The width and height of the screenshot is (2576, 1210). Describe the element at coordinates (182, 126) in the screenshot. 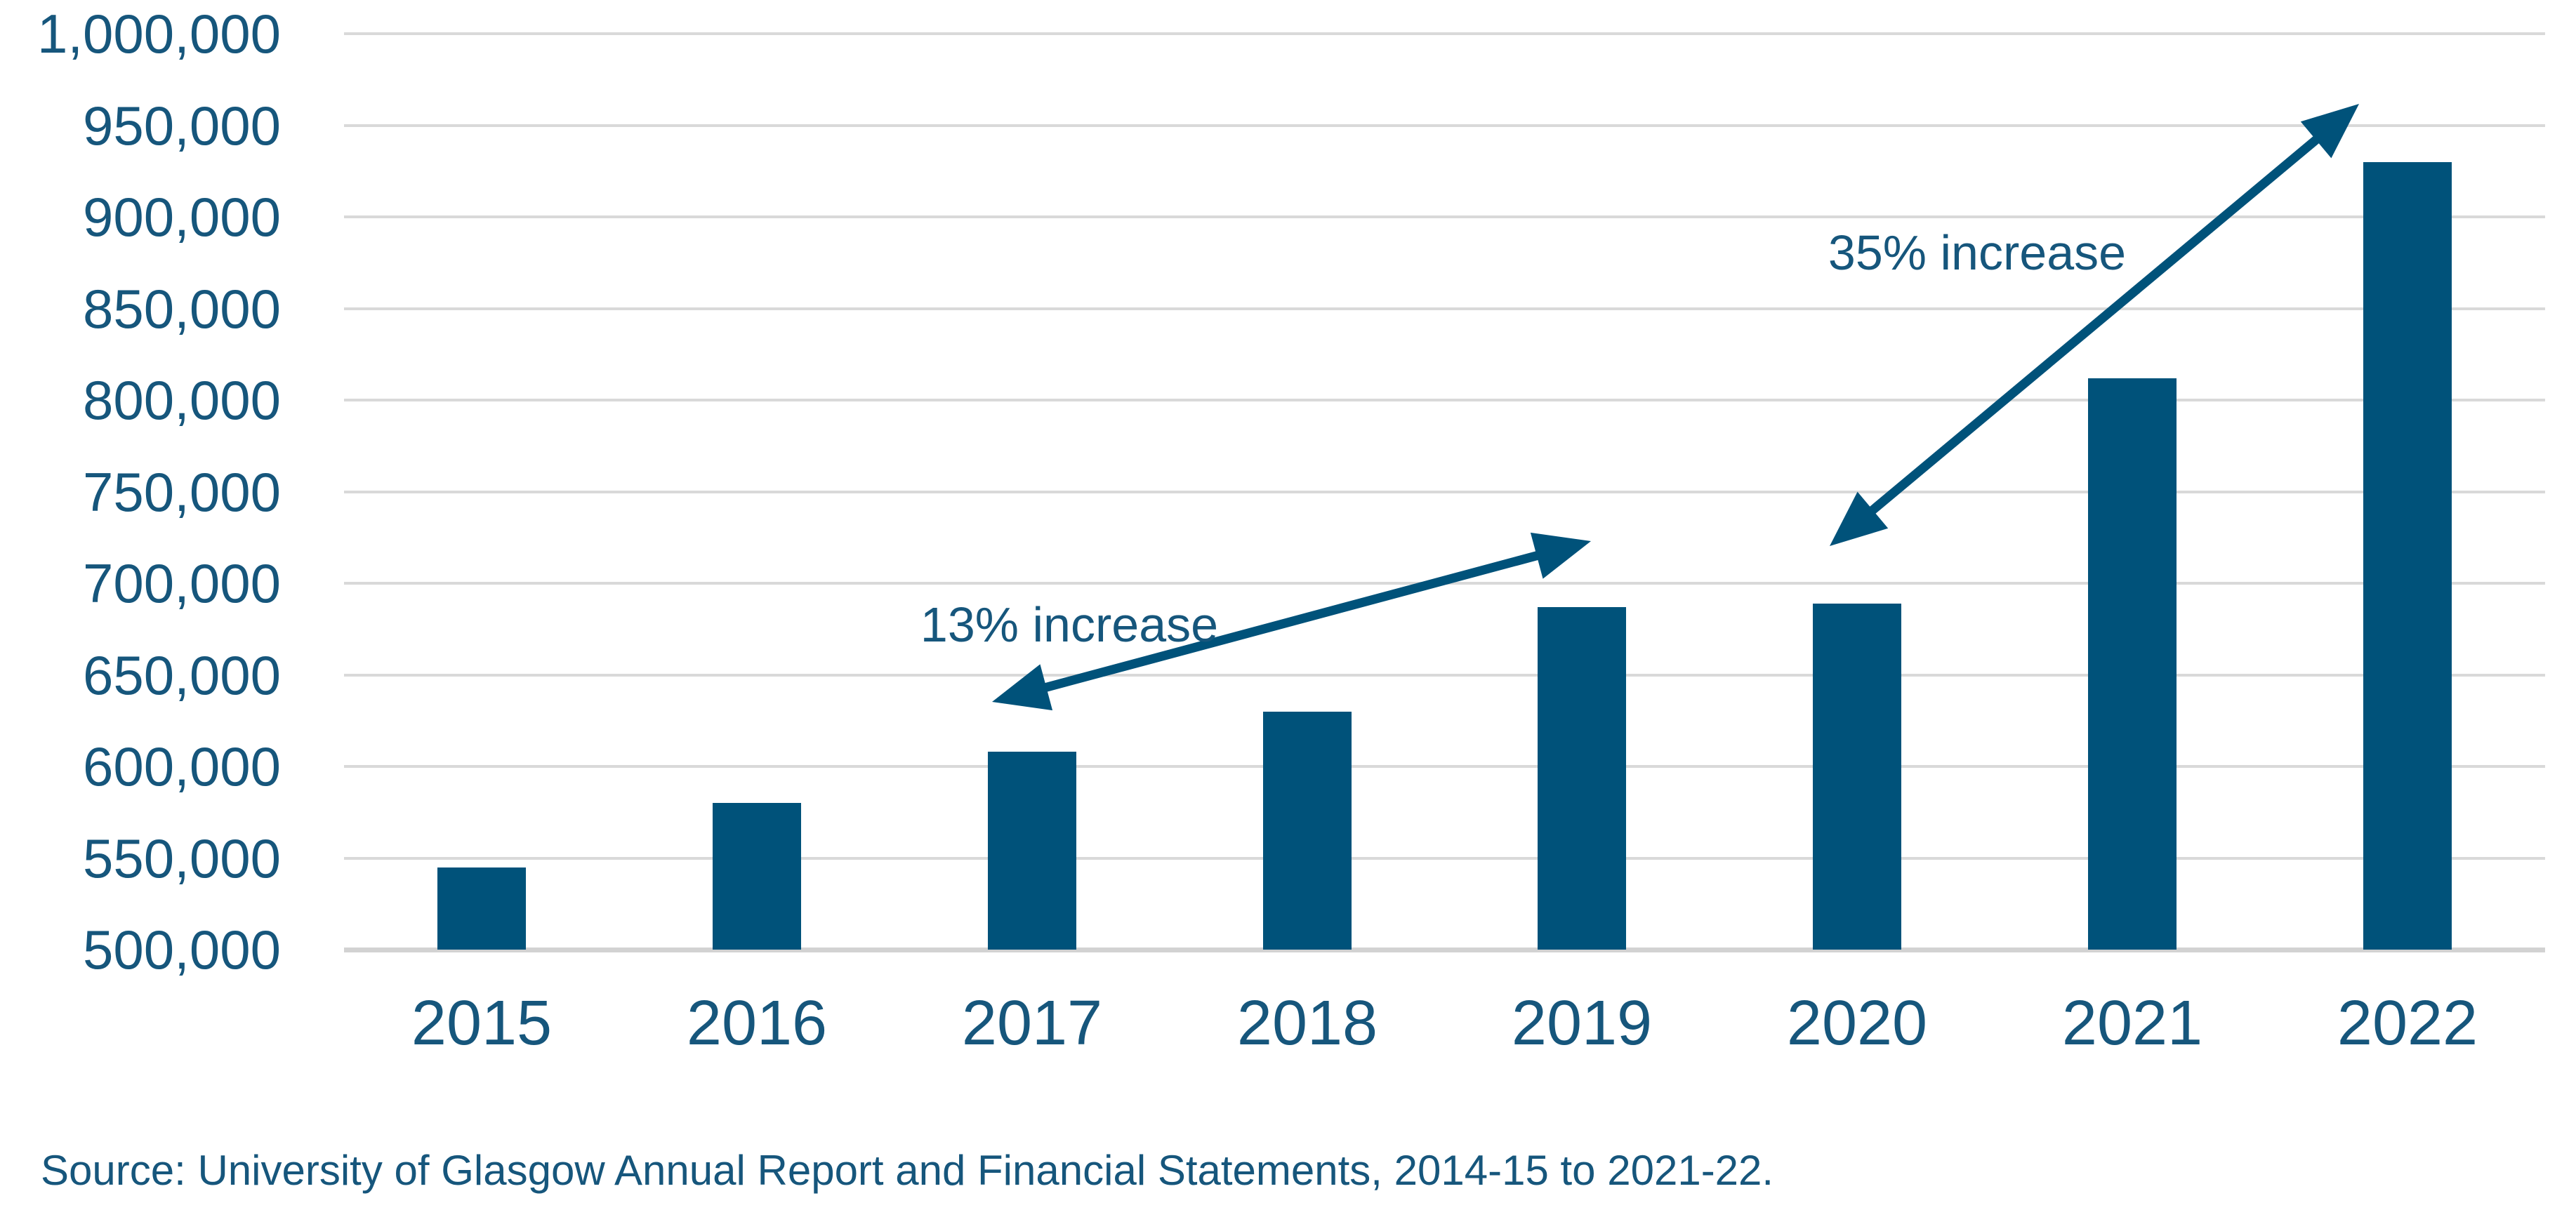

I see `y-tick-label: 950,000` at that location.